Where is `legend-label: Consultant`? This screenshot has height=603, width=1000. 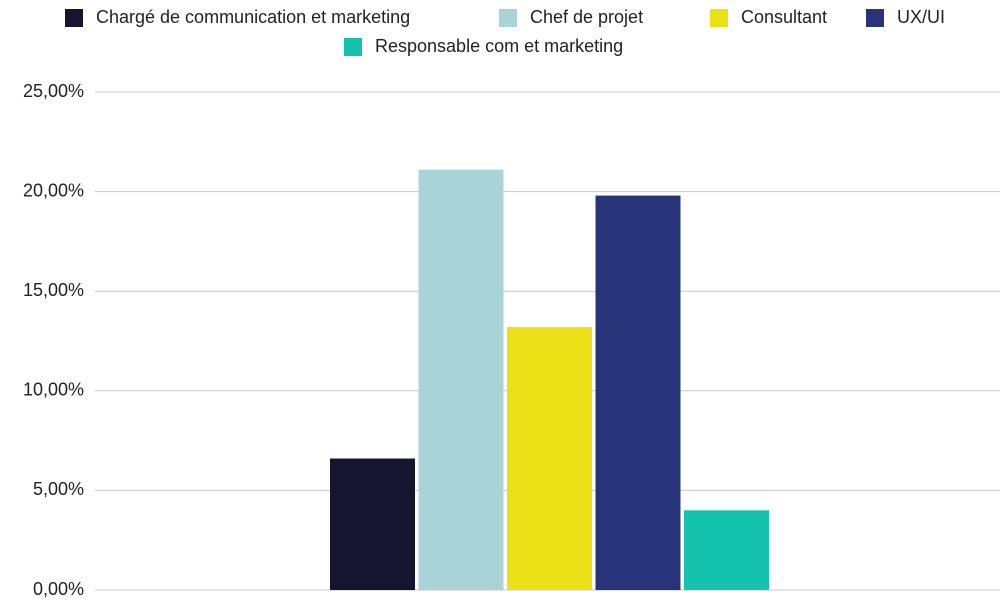
legend-label: Consultant is located at coordinates (784, 17).